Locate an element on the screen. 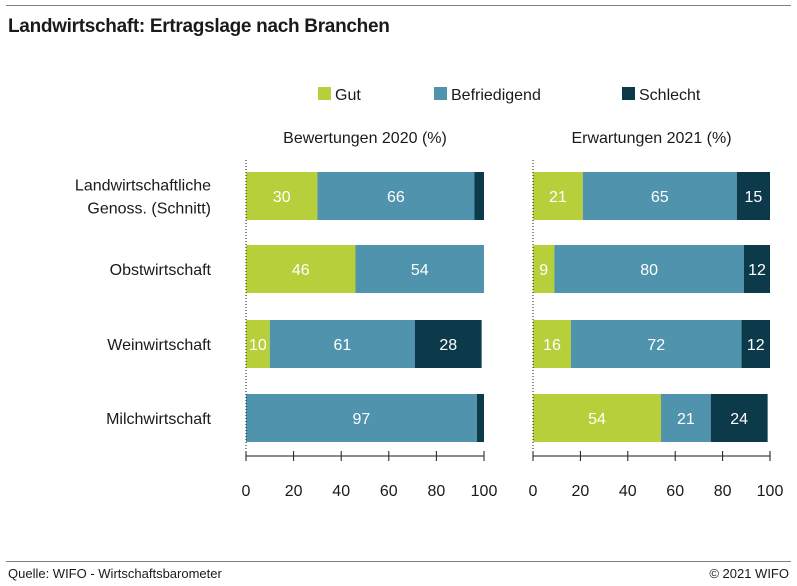 The width and height of the screenshot is (797, 586). data-label: 72 is located at coordinates (656, 345).